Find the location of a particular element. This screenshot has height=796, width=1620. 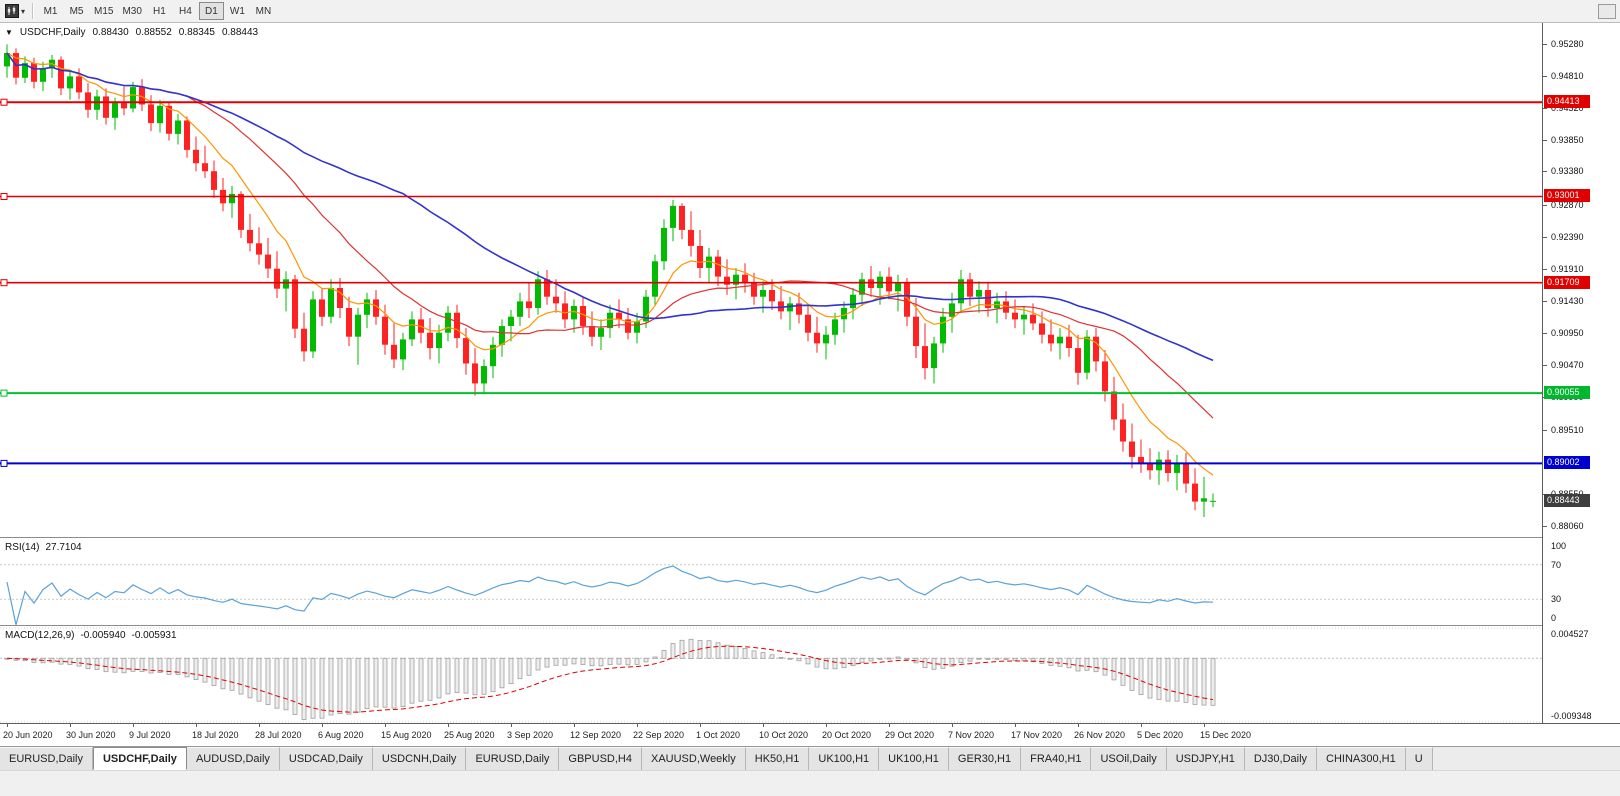

chart-tab: GER30,H1 is located at coordinates (985, 758).